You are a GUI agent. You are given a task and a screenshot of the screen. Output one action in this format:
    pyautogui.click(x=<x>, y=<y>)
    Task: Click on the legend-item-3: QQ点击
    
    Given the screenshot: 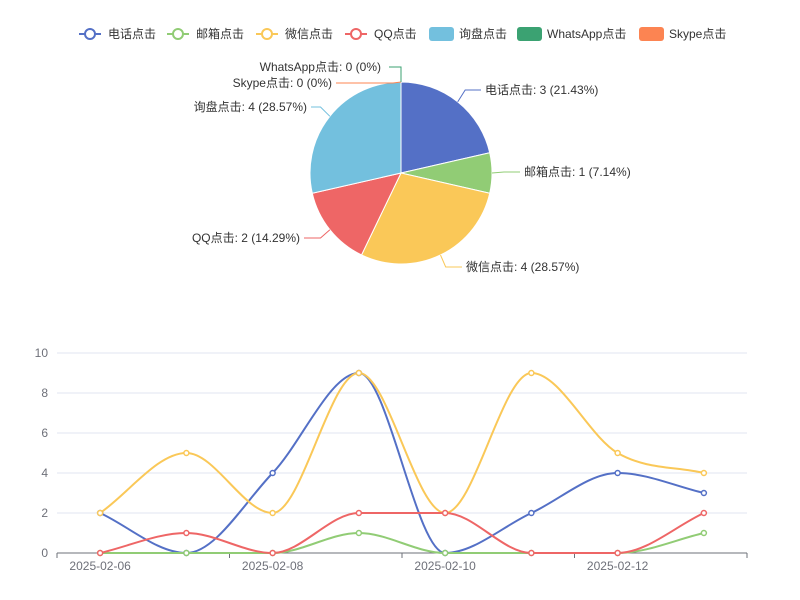 What is the action you would take?
    pyautogui.click(x=381, y=34)
    